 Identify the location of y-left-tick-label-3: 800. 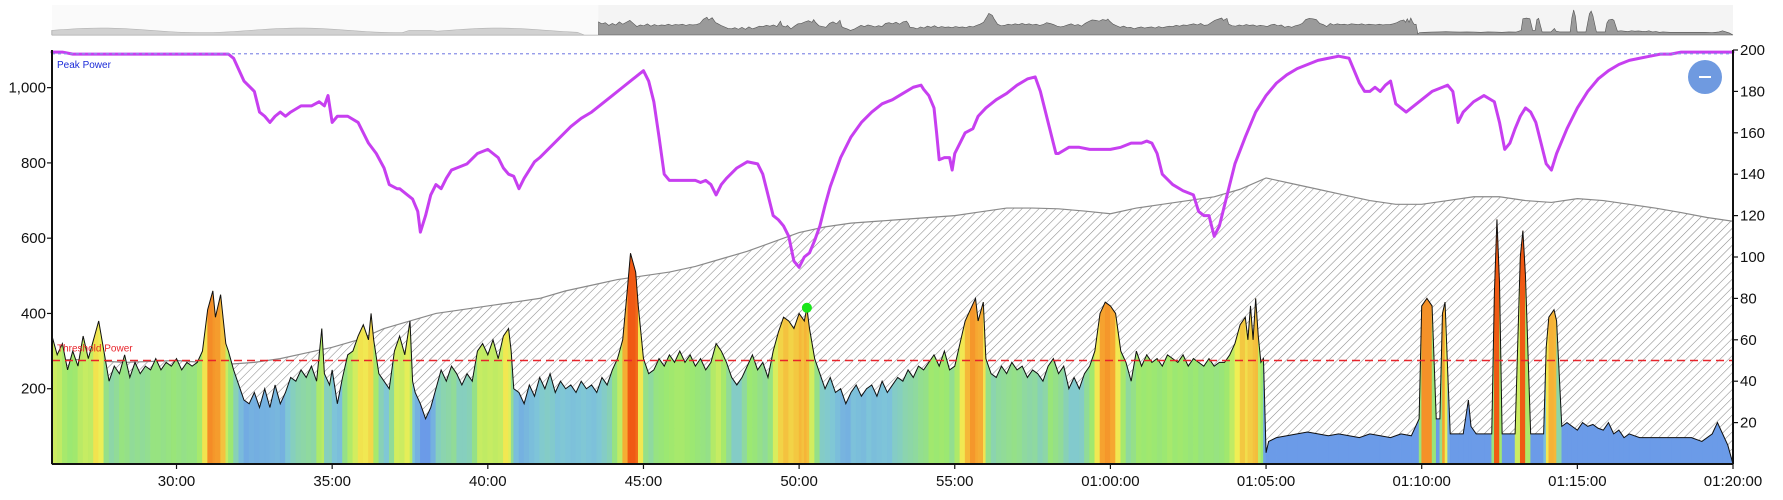
(33, 163).